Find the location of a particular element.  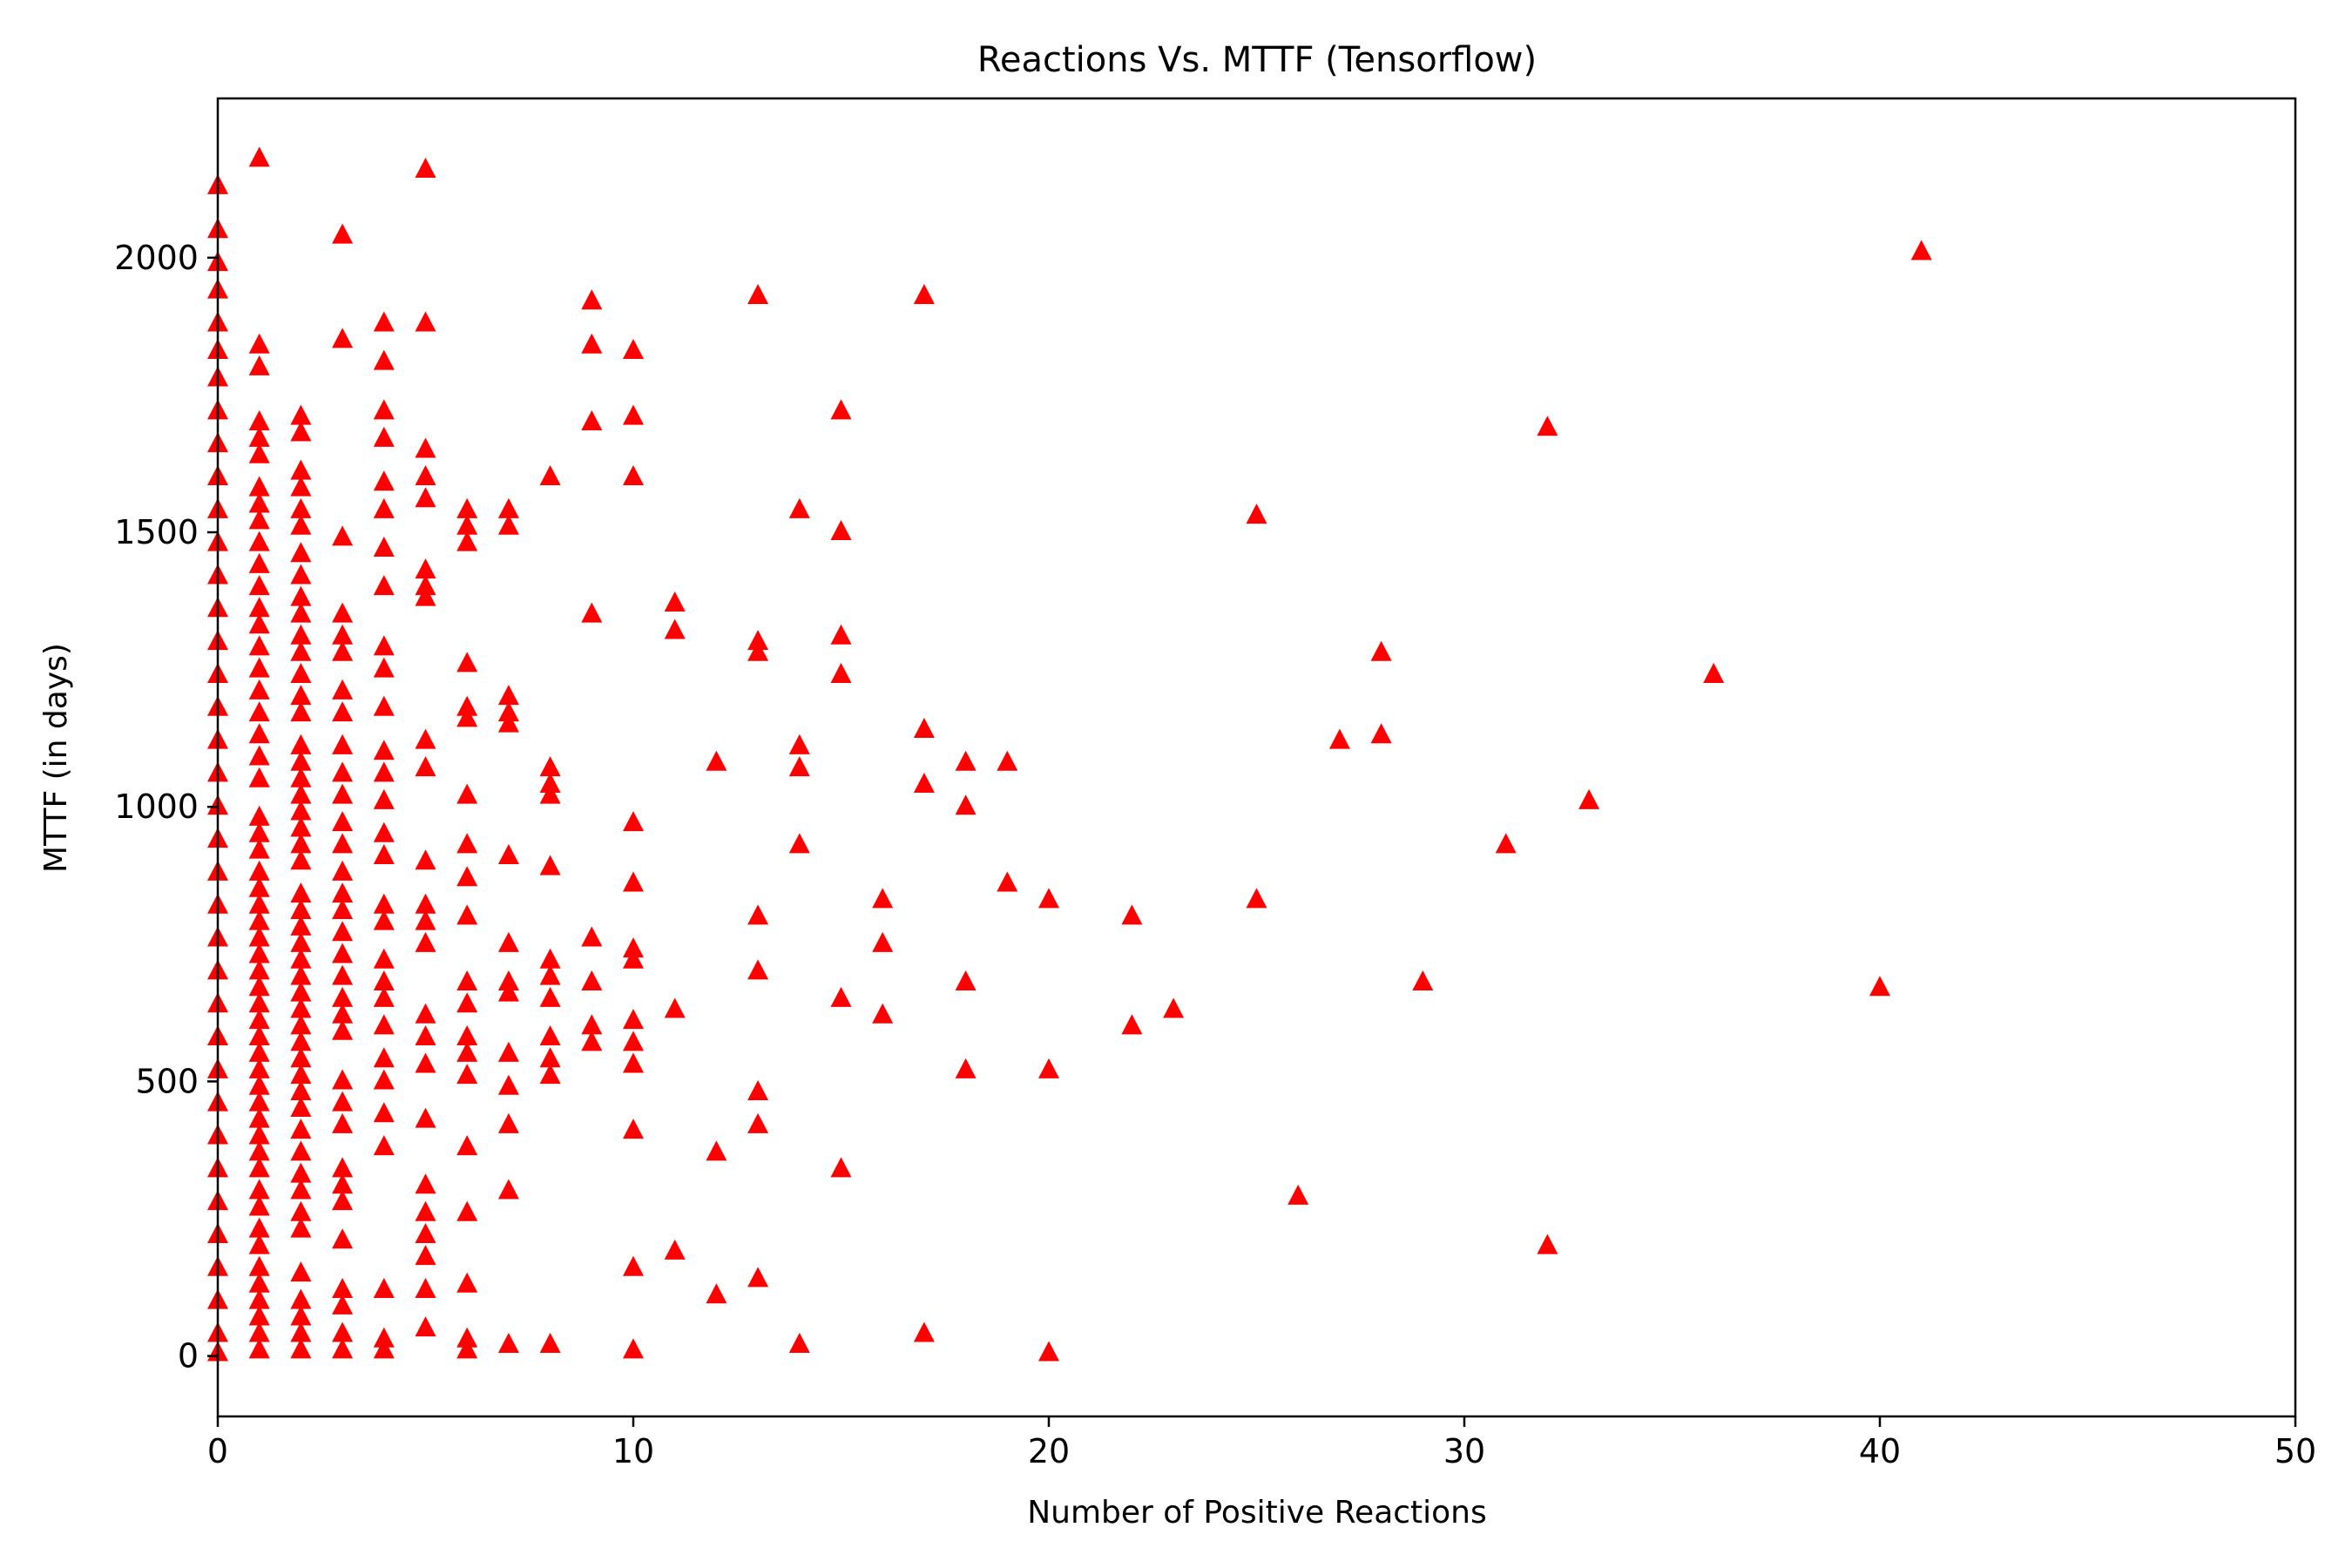

y-tick-label: 500 is located at coordinates (167, 1081).